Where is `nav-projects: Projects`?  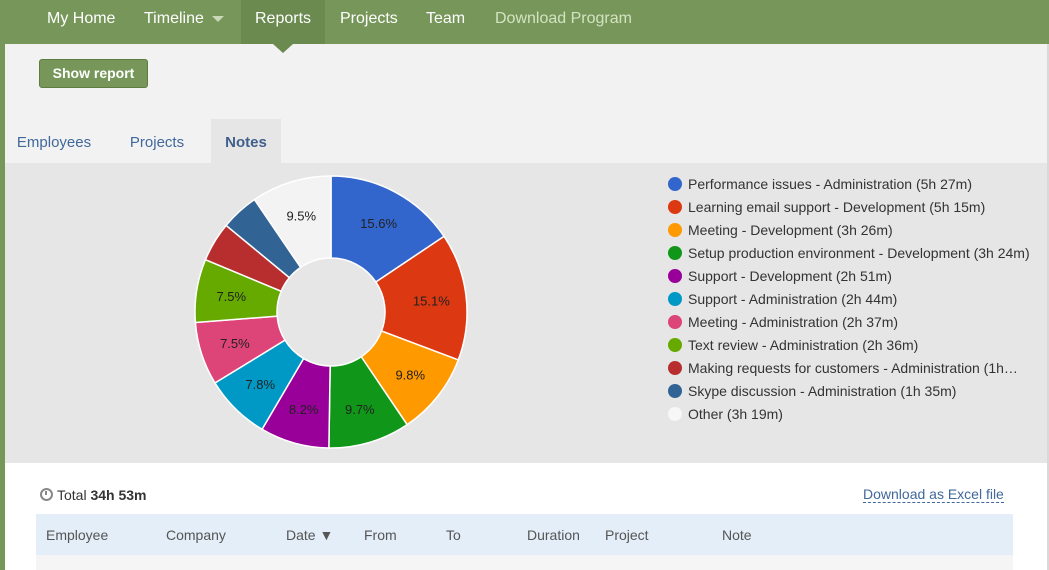
nav-projects: Projects is located at coordinates (369, 18).